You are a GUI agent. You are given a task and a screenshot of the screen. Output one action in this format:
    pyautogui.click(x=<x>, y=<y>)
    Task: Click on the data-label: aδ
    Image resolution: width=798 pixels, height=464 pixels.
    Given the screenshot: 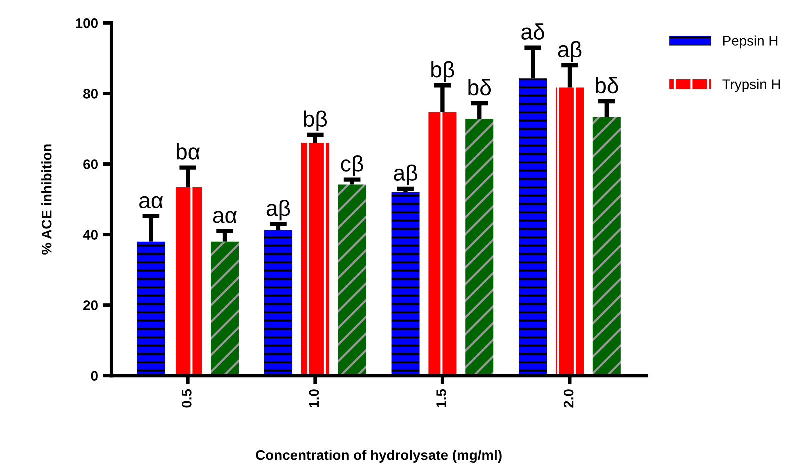 What is the action you would take?
    pyautogui.click(x=533, y=32)
    